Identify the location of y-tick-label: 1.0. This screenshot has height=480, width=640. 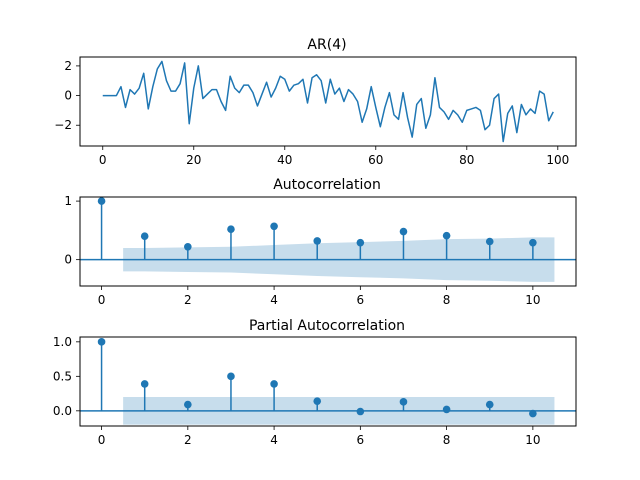
(62, 342).